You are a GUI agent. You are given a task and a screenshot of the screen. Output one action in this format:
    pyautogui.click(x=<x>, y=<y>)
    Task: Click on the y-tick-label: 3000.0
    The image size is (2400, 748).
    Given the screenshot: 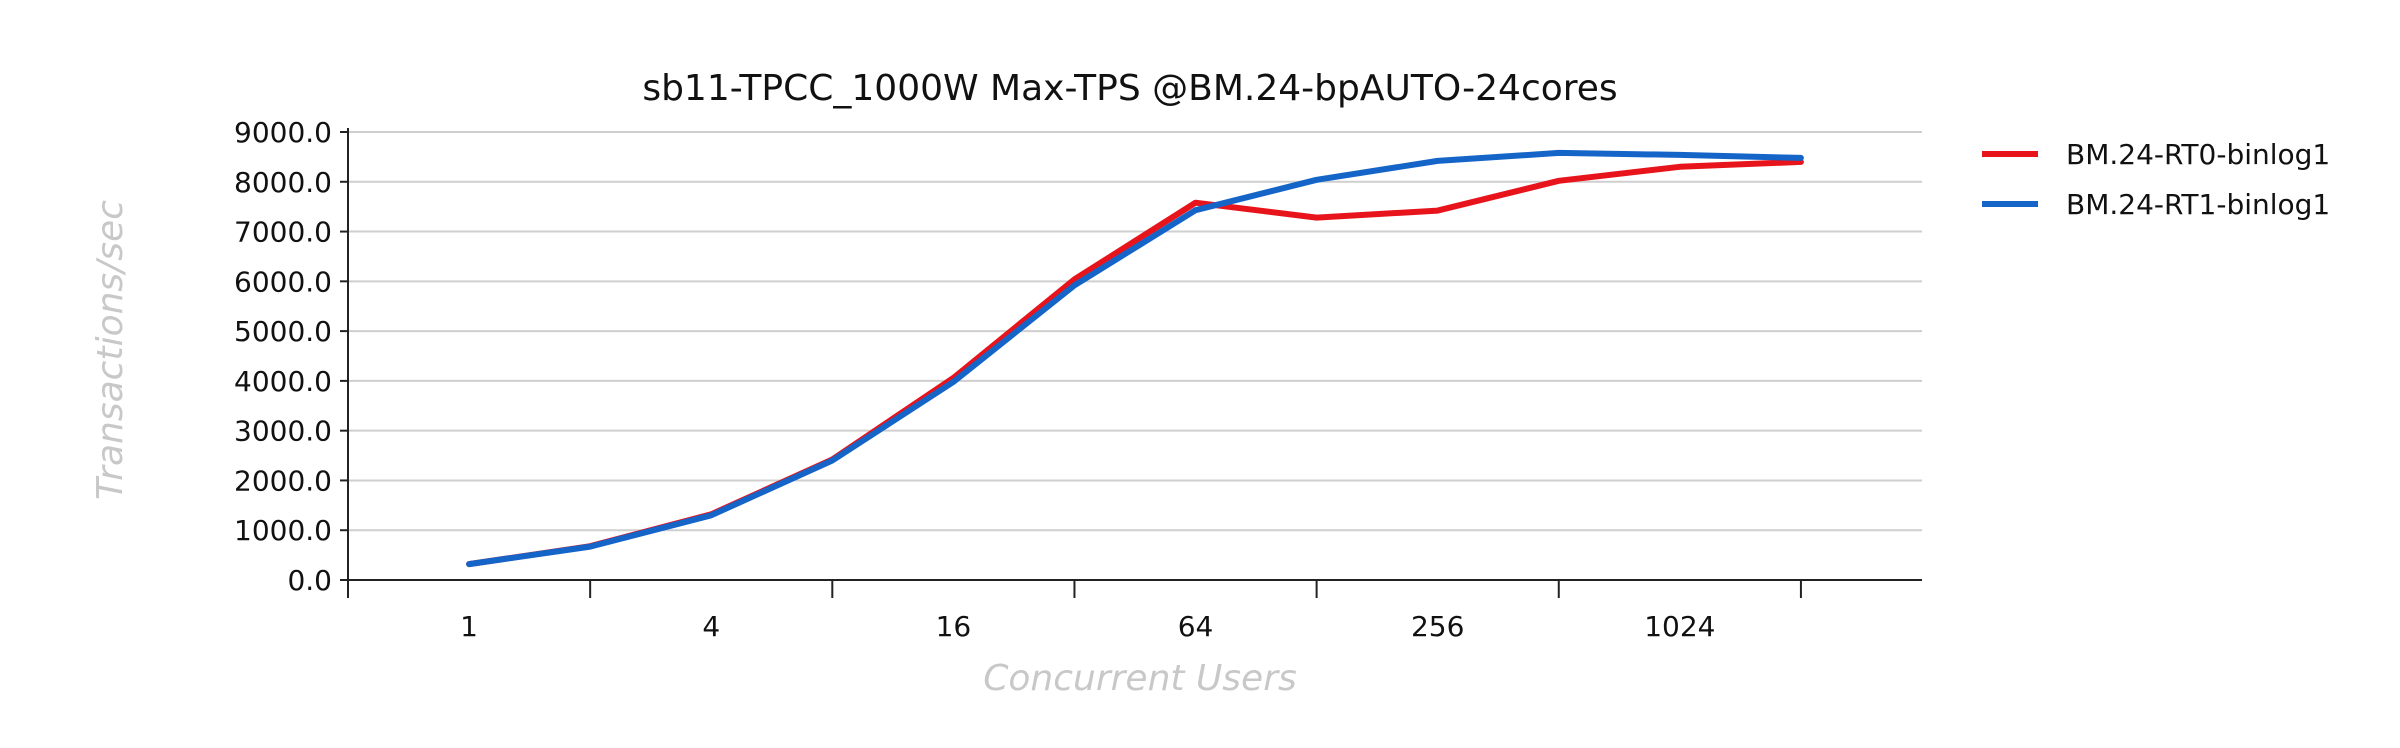 What is the action you would take?
    pyautogui.click(x=283, y=431)
    